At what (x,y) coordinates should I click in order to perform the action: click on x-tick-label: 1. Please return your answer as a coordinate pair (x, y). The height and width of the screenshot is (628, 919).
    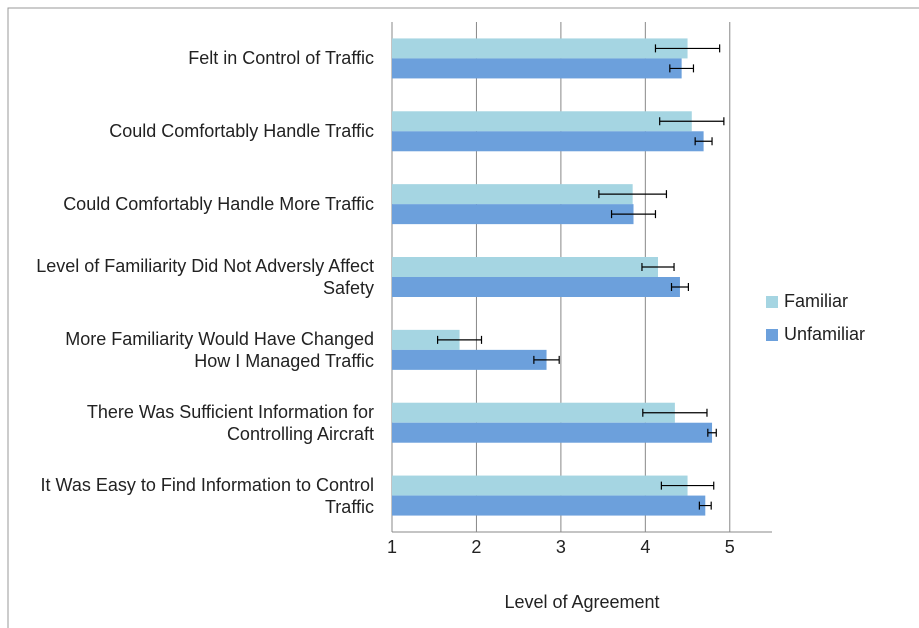
    Looking at the image, I should click on (392, 547).